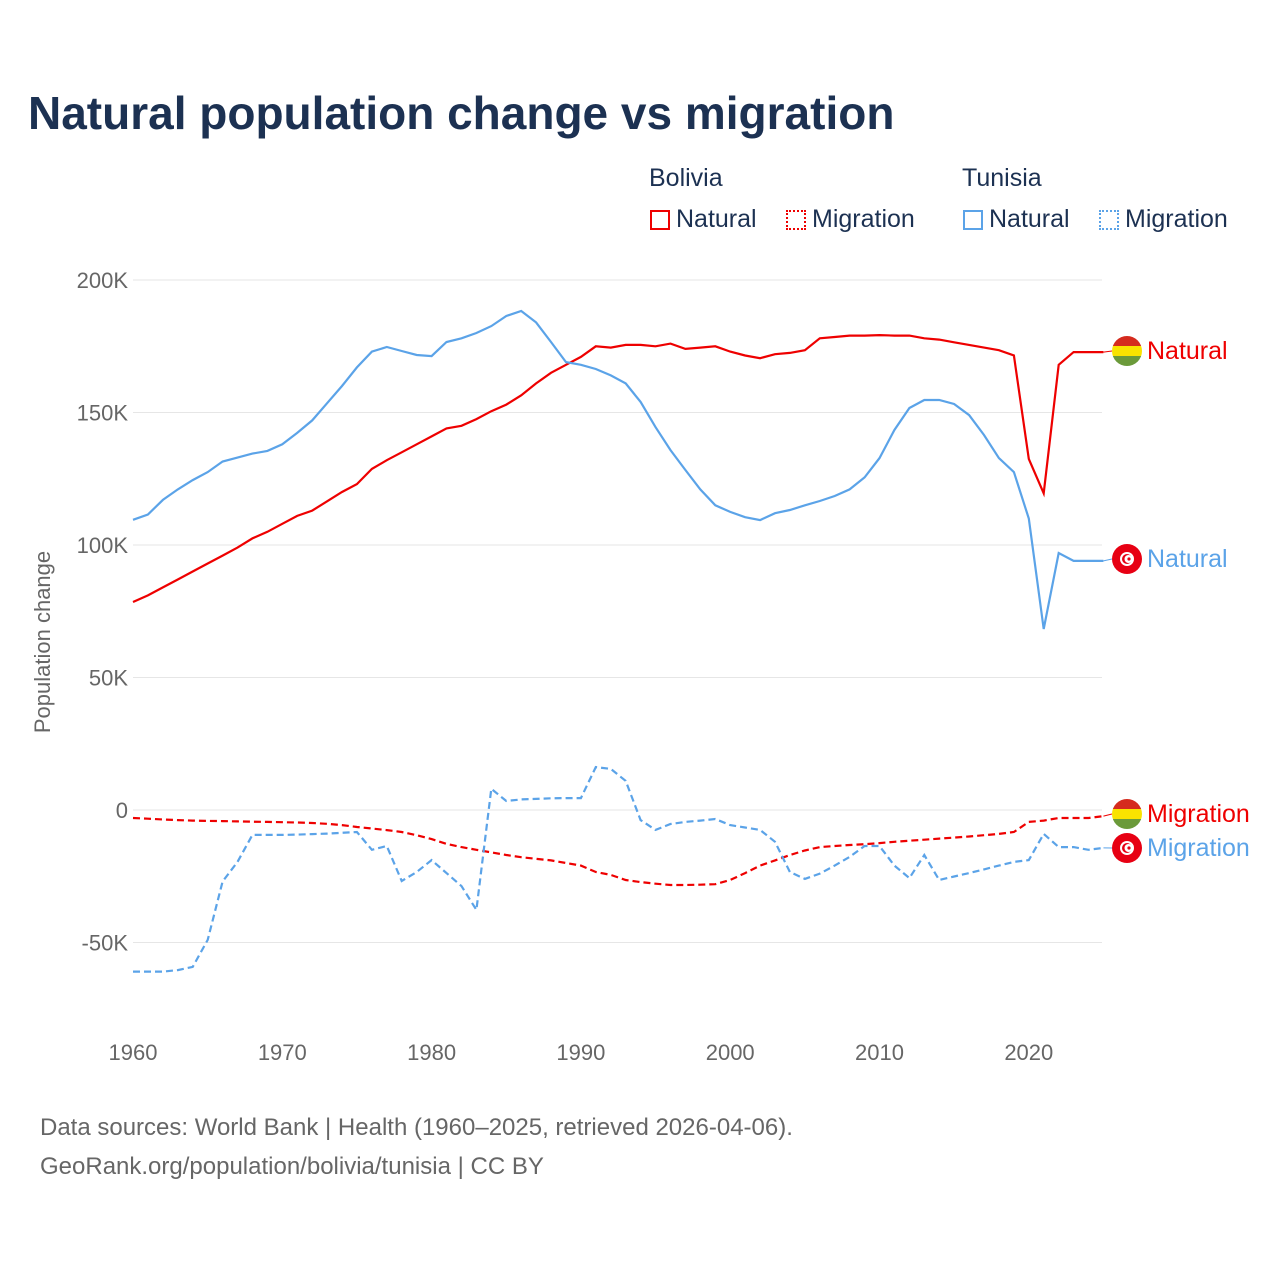 The height and width of the screenshot is (1280, 1280). I want to click on y-tick-label: 200K, so click(103, 280).